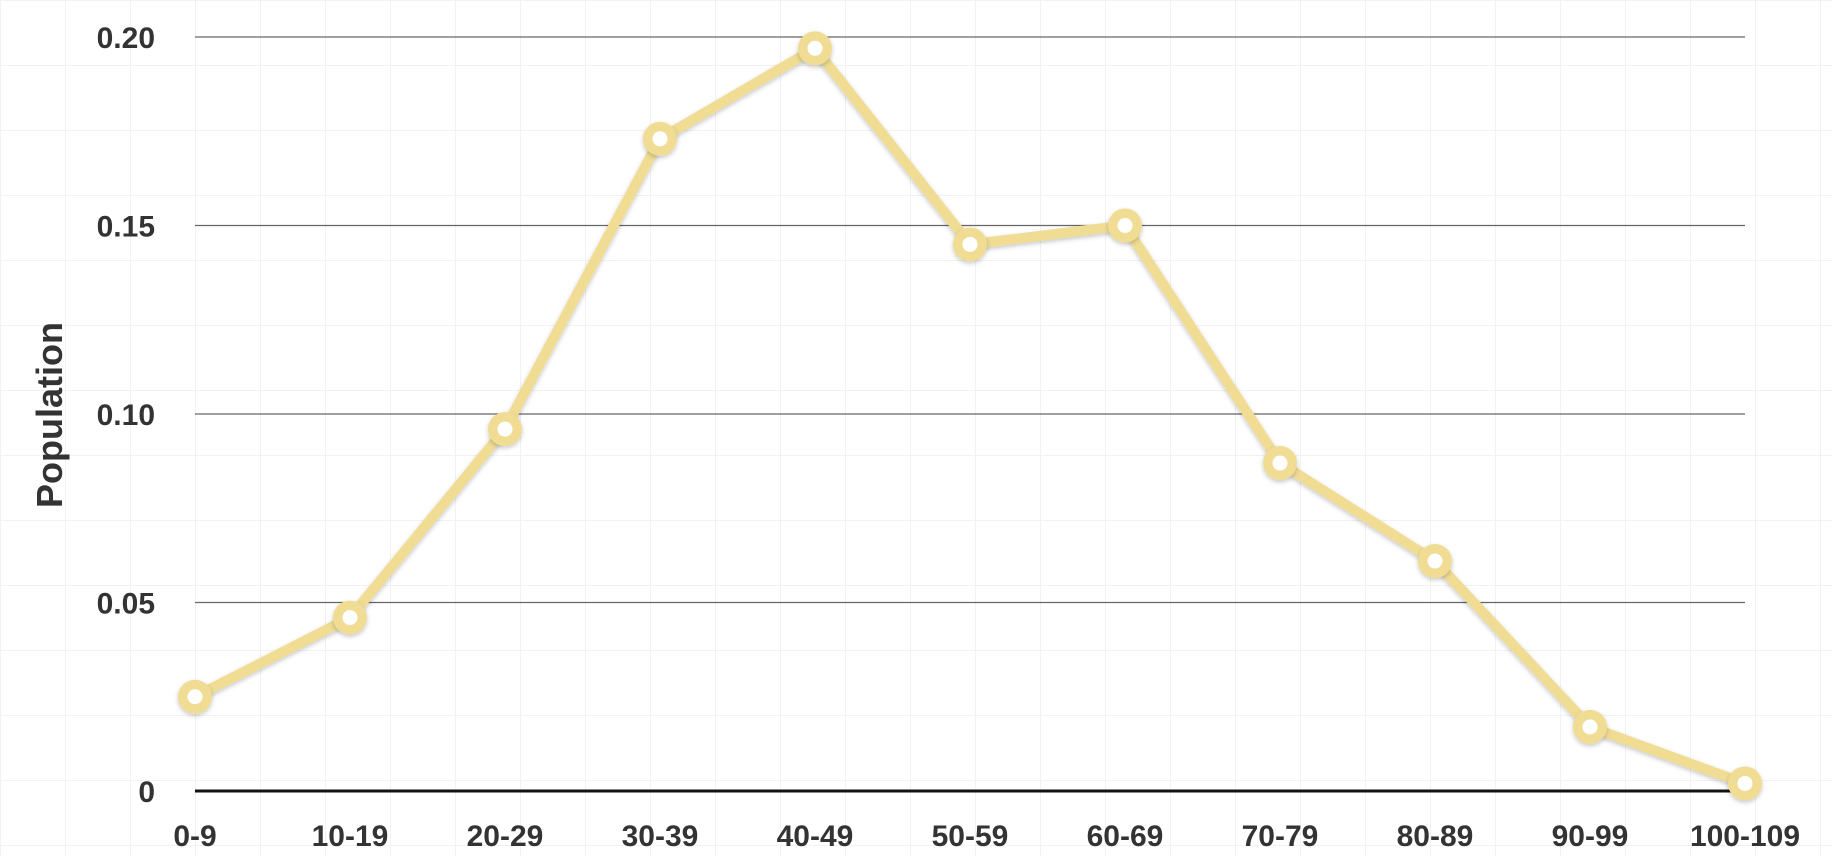 This screenshot has width=1832, height=861. I want to click on y-axis-tick-labels: 0 0.05 0.10 0.15 0.20, so click(126, 415).